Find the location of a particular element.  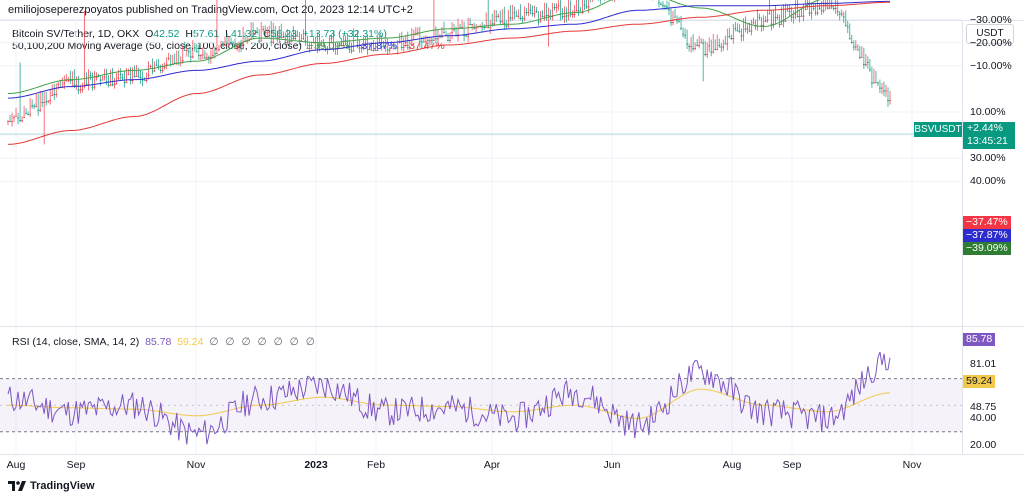

currency-button: USDT is located at coordinates (990, 34).